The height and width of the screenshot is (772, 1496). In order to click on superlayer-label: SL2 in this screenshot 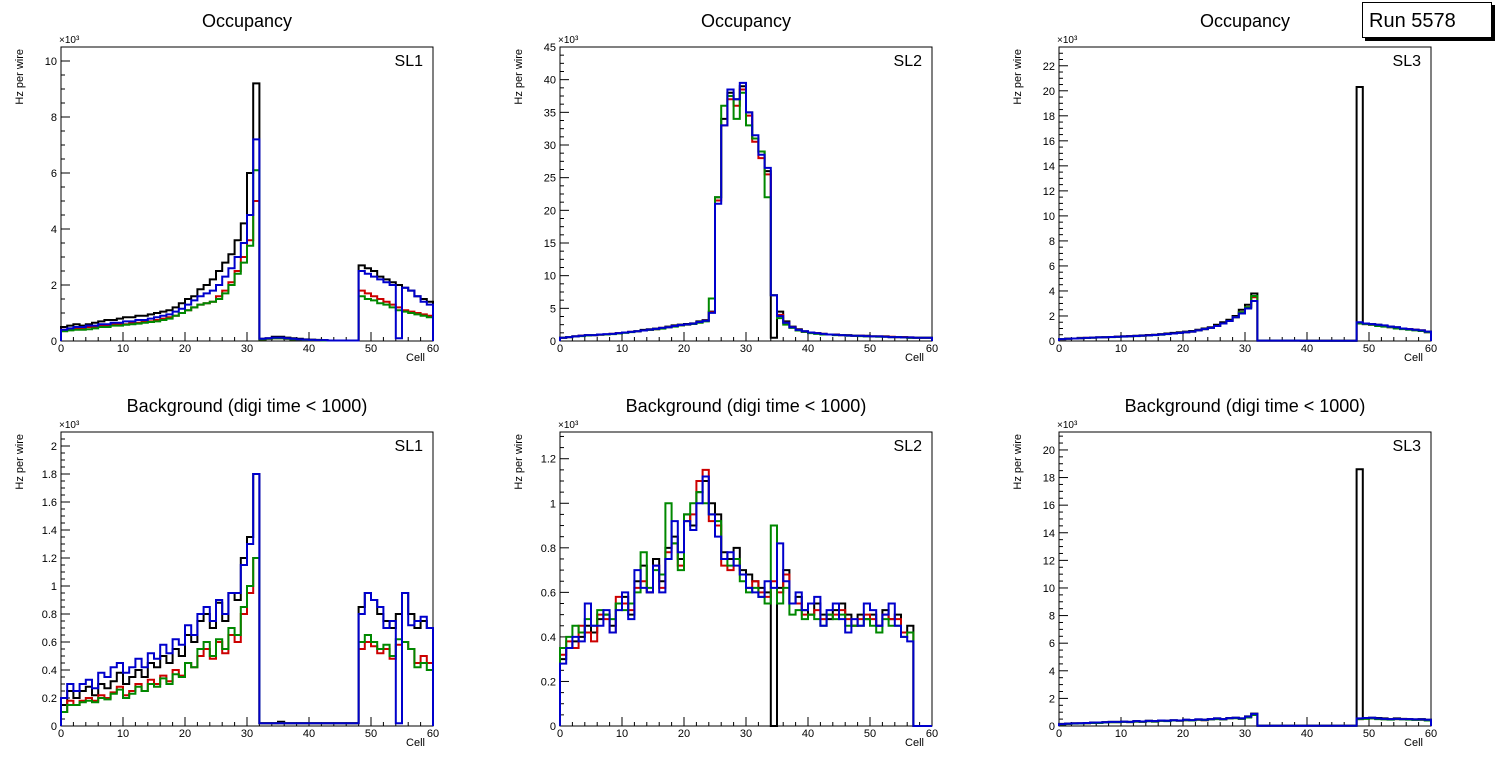, I will do `click(908, 446)`.